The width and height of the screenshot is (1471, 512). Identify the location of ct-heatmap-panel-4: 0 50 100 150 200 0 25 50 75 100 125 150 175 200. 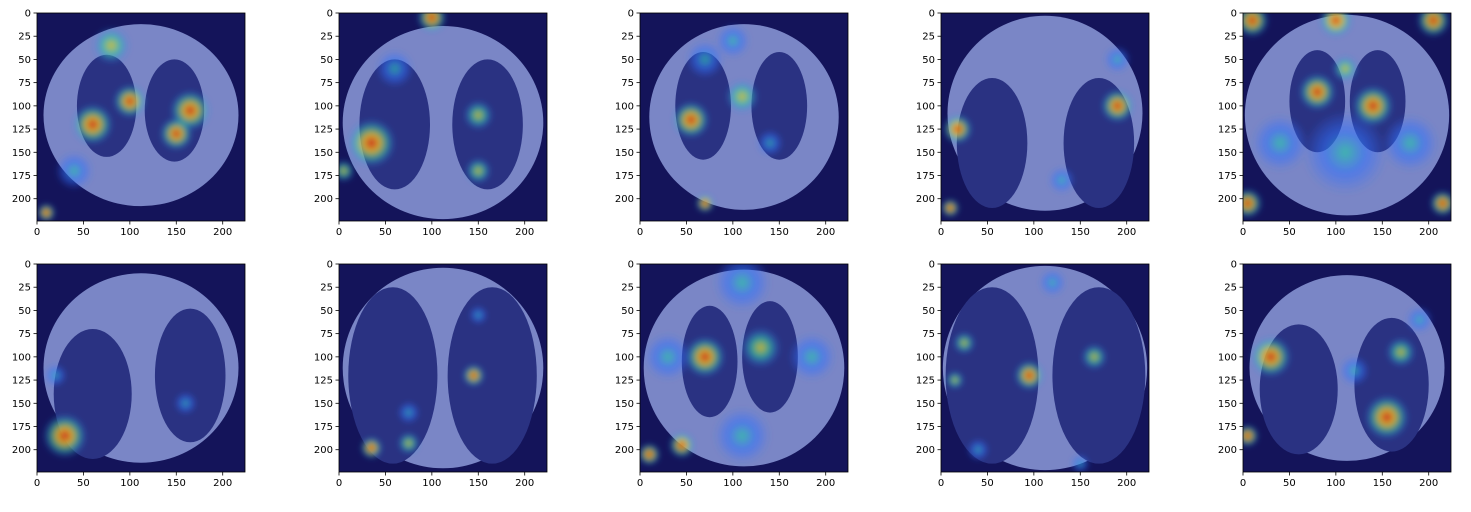
(1033, 123).